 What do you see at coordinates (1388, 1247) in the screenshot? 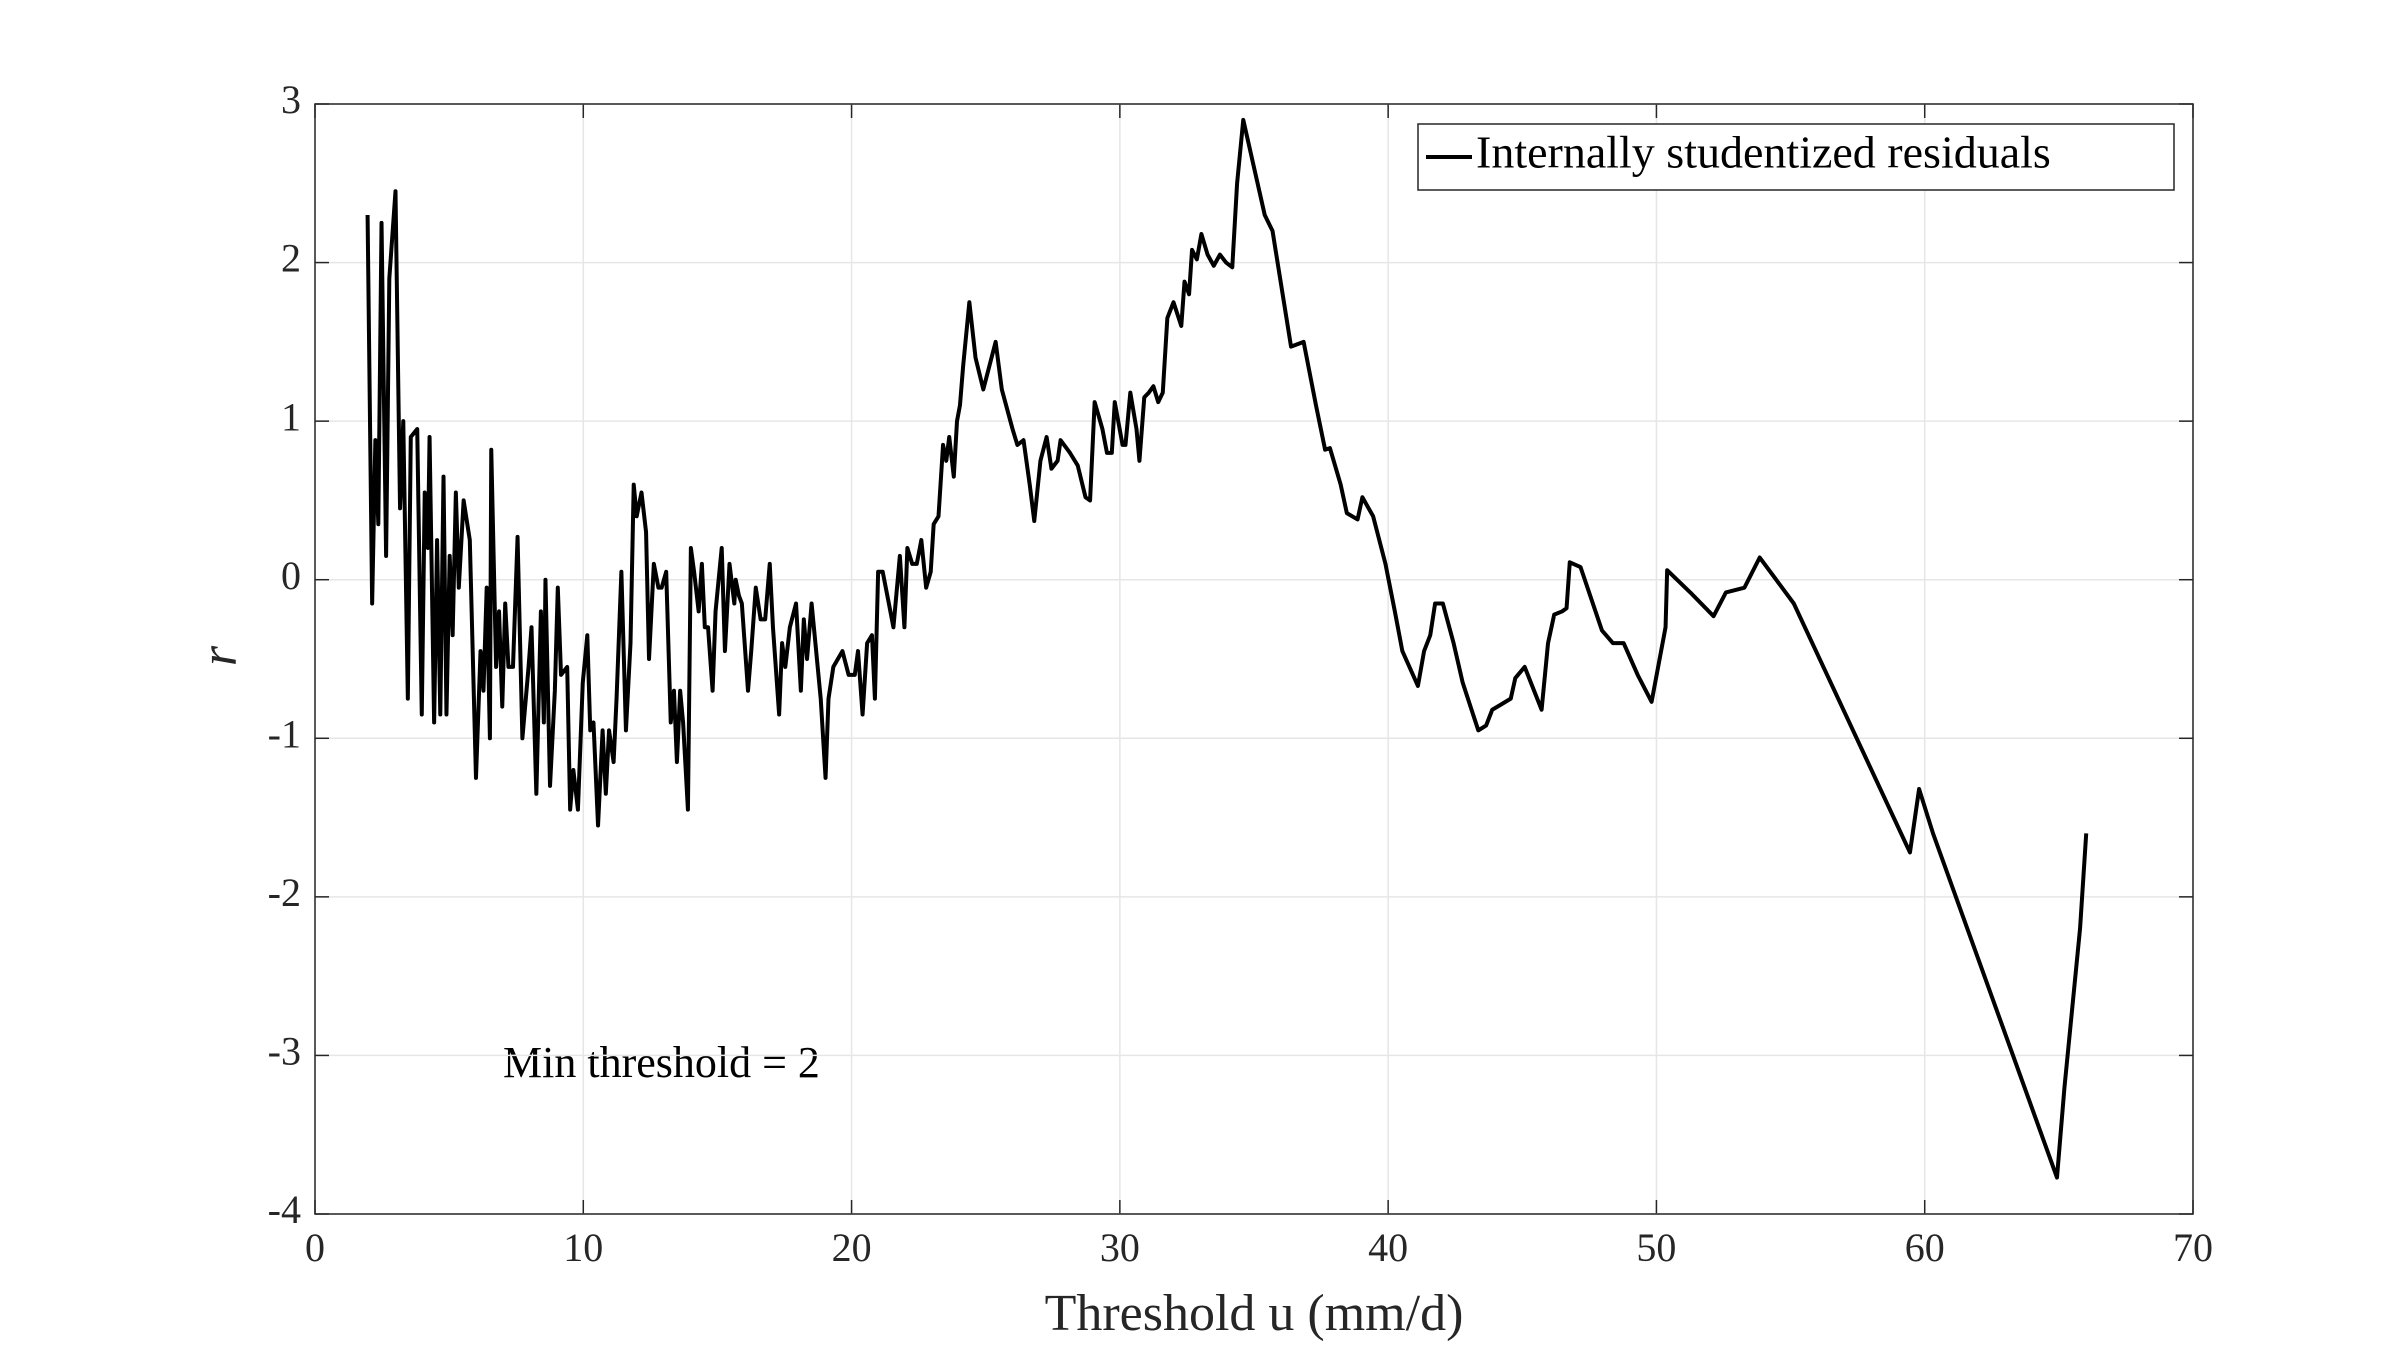
I see `x-tick-label: 40` at bounding box center [1388, 1247].